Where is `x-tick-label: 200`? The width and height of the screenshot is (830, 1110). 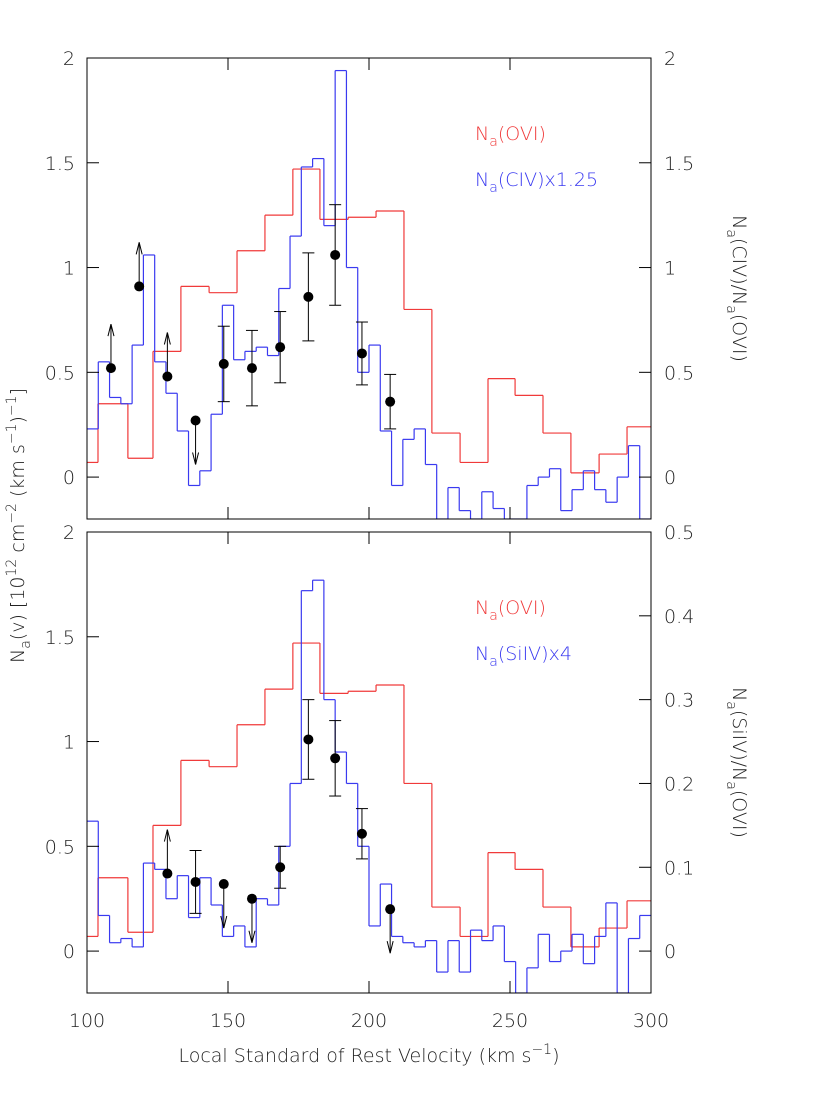 x-tick-label: 200 is located at coordinates (369, 1021).